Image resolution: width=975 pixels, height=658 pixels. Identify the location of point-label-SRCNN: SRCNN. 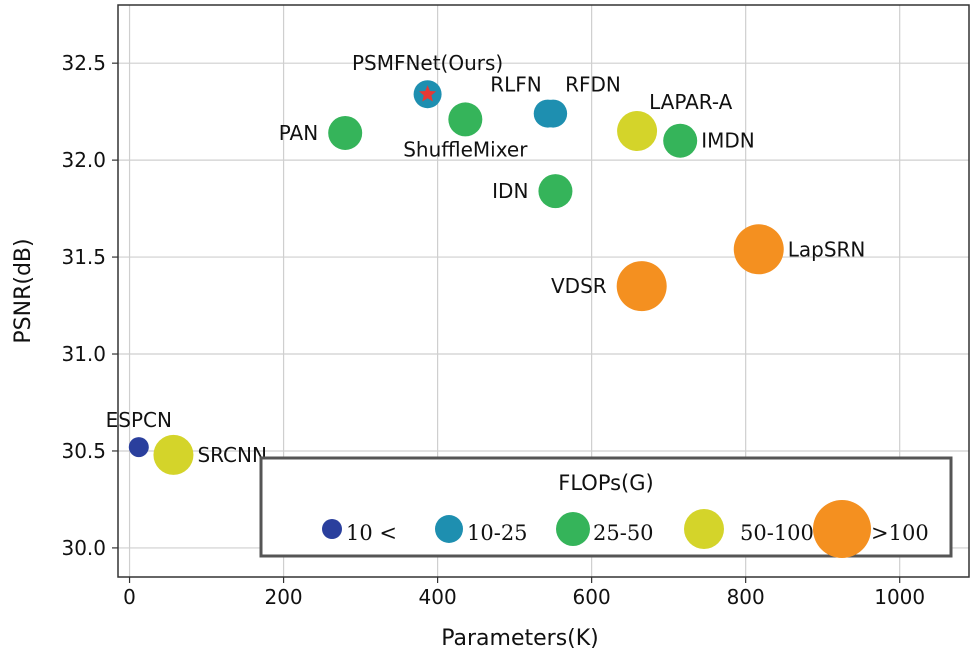
(231, 455).